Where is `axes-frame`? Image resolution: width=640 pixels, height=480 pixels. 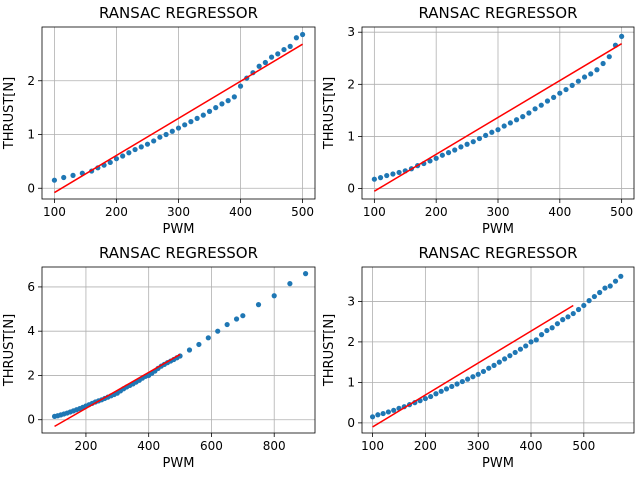 axes-frame is located at coordinates (498, 350).